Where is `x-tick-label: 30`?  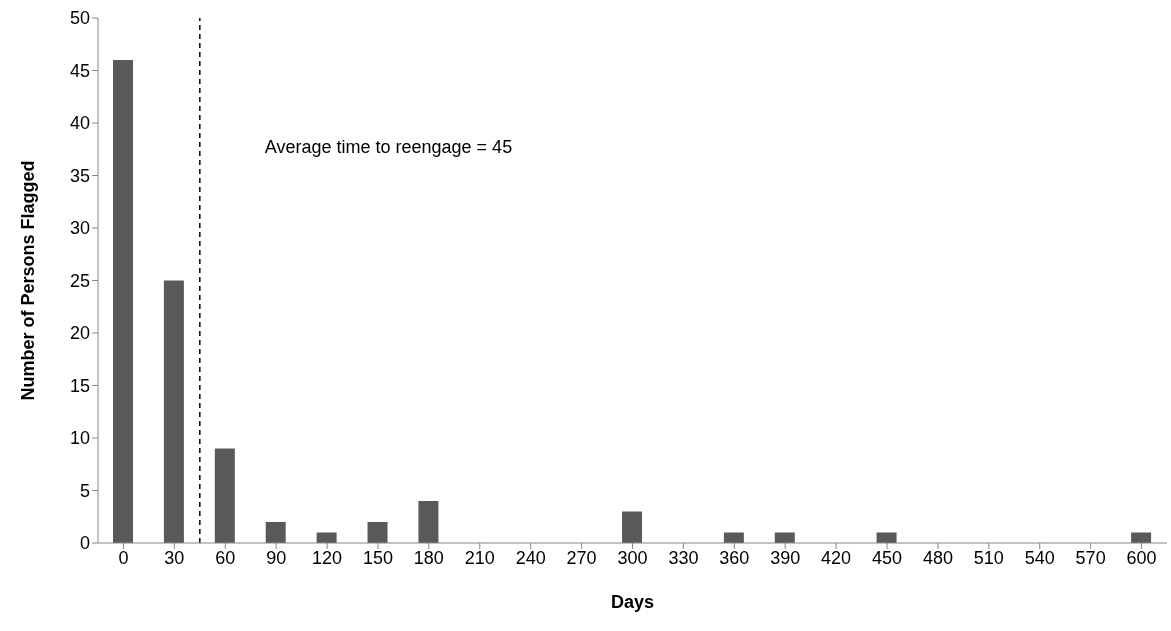
x-tick-label: 30 is located at coordinates (174, 557).